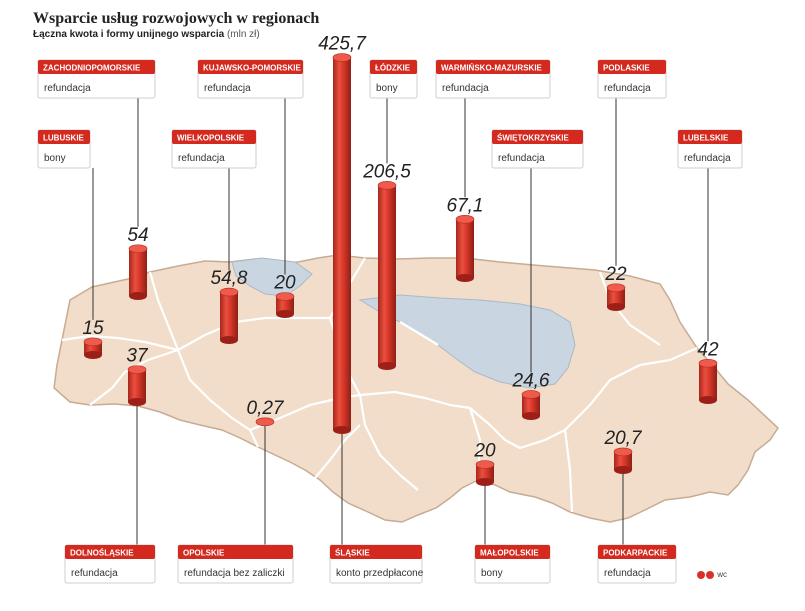 This screenshot has height=611, width=805. What do you see at coordinates (465, 205) in the screenshot?
I see `value-label-warminsko-mazurskie: 67,1` at bounding box center [465, 205].